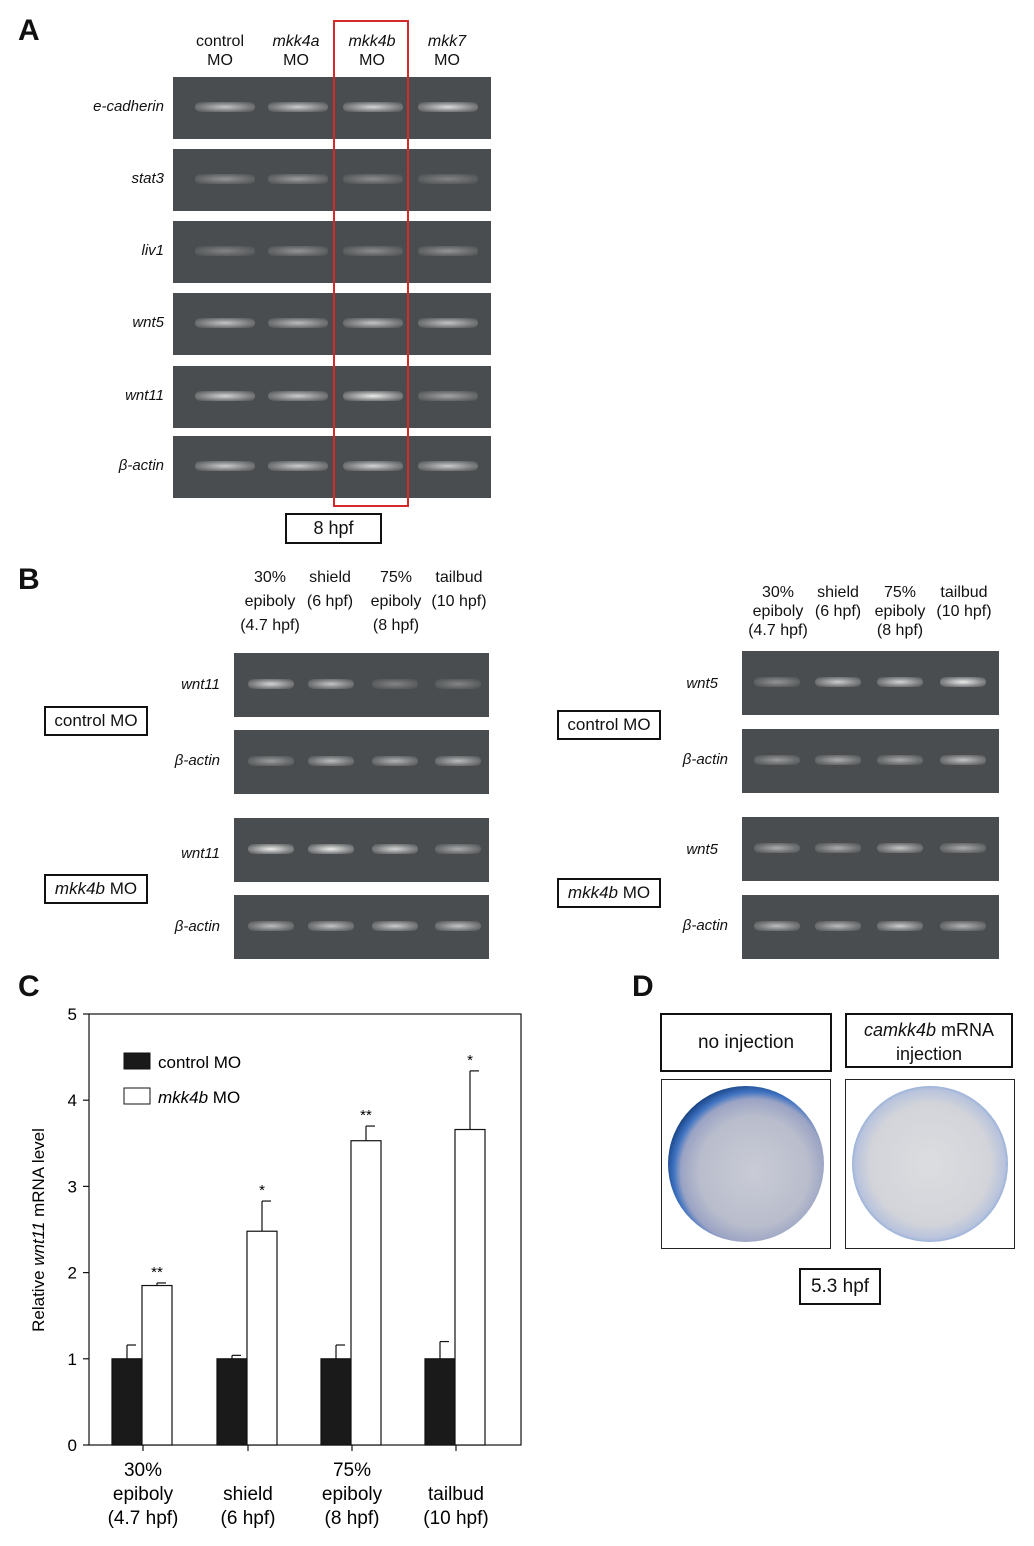 This screenshot has width=1034, height=1546. I want to click on y-tick-label: 2, so click(72, 1273).